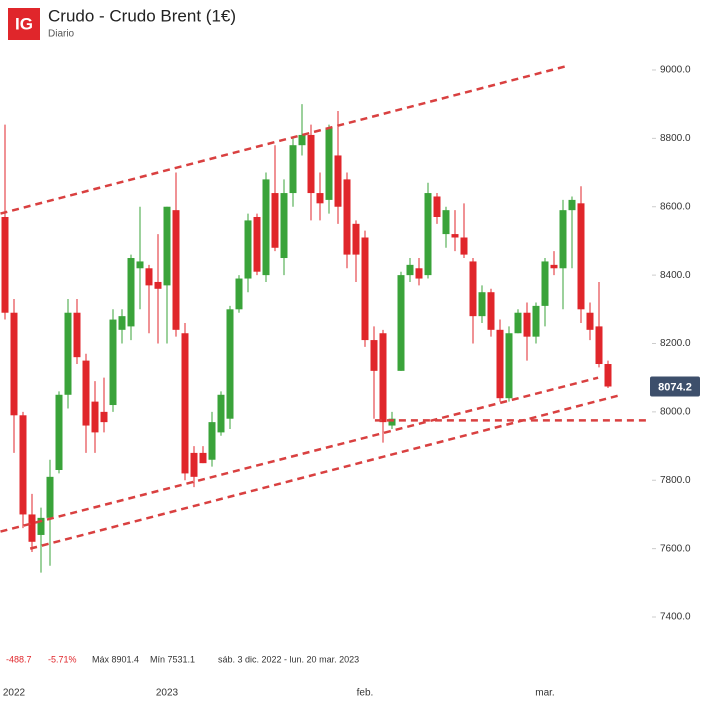  I want to click on y-tick-label: 8800.0, so click(675, 138).